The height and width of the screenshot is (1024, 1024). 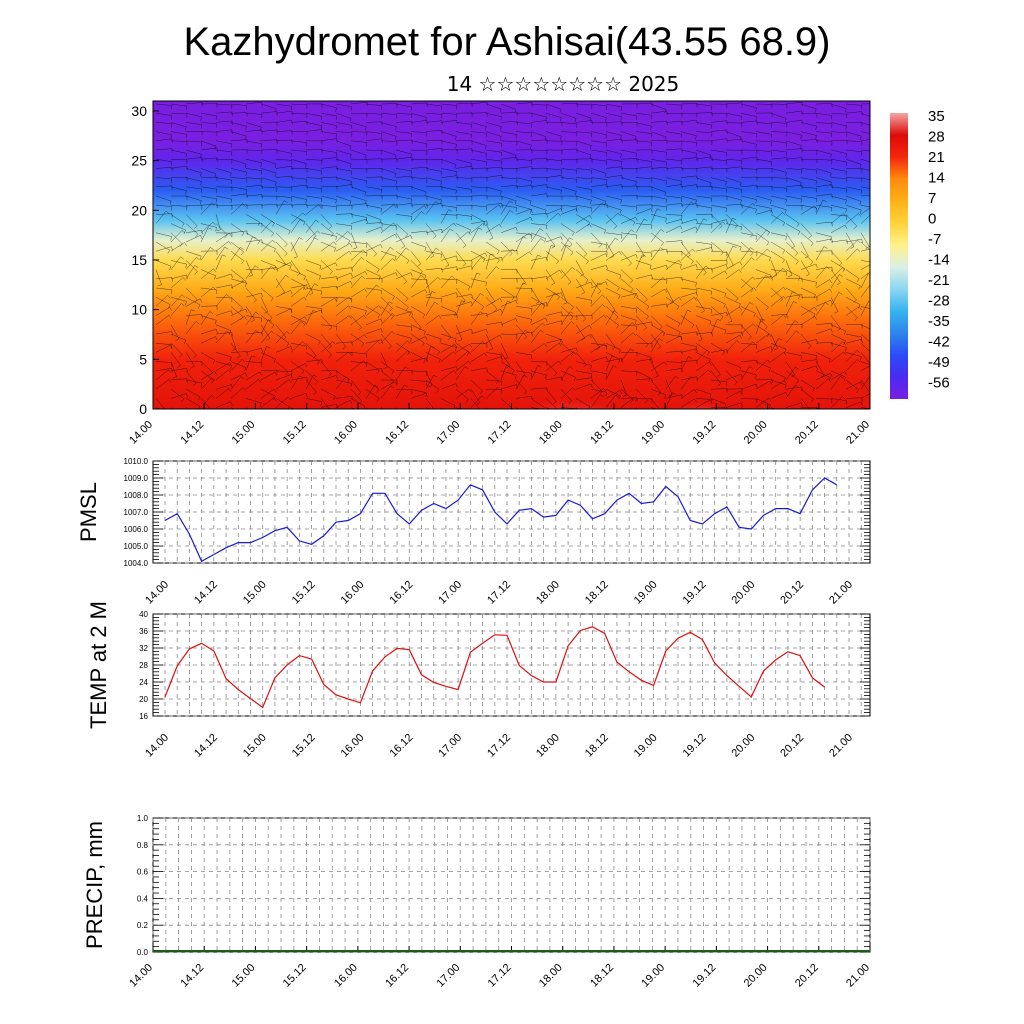 I want to click on colorbar-label: -14, so click(x=939, y=260).